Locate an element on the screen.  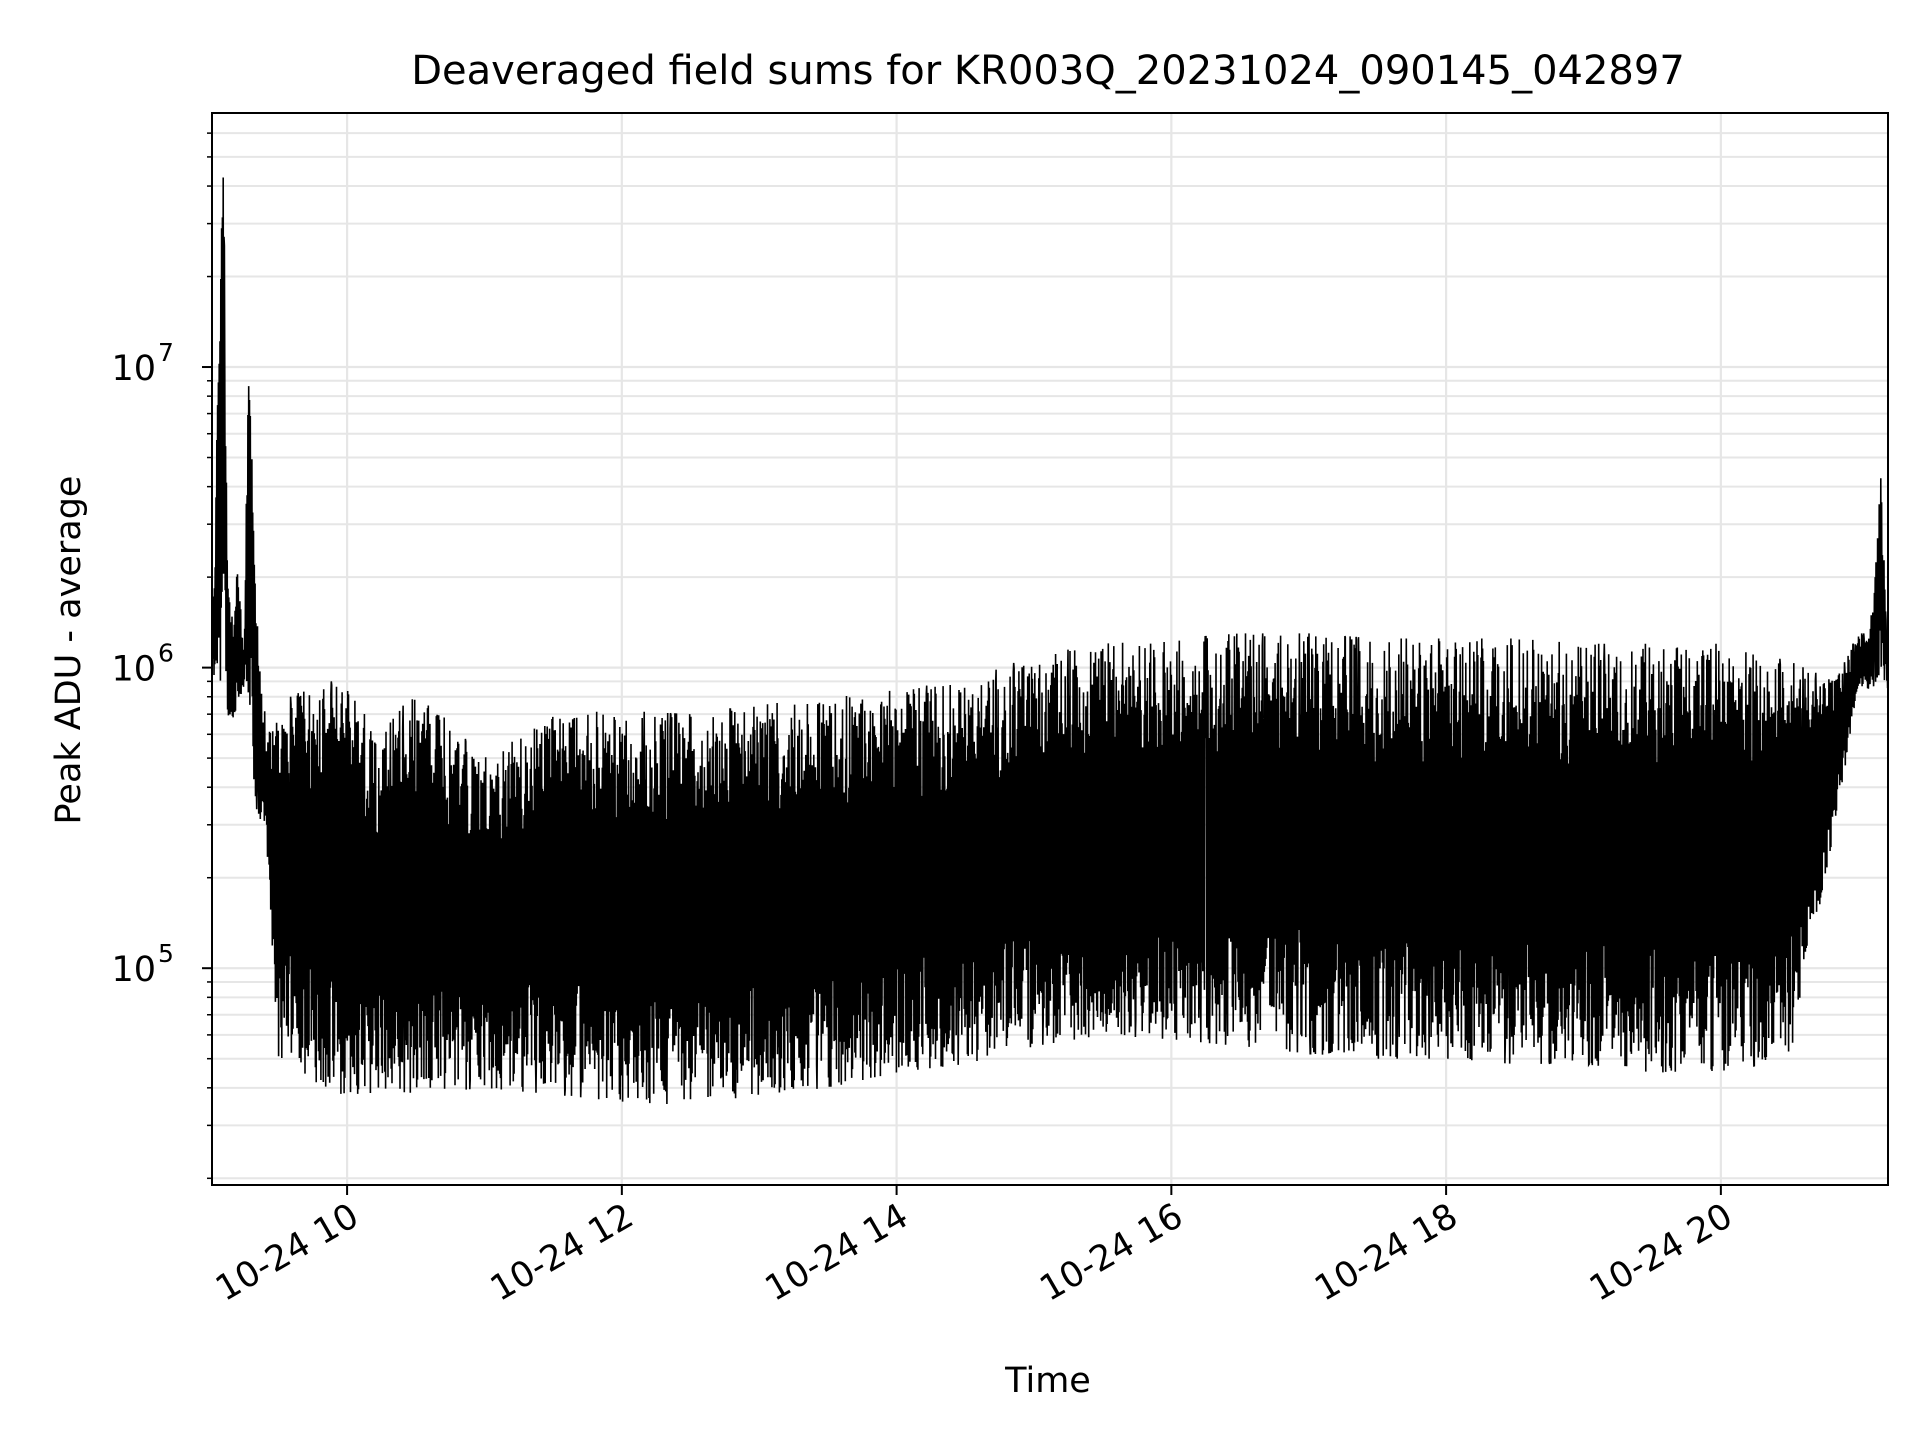
x-axis-label: Time is located at coordinates (1047, 1381).